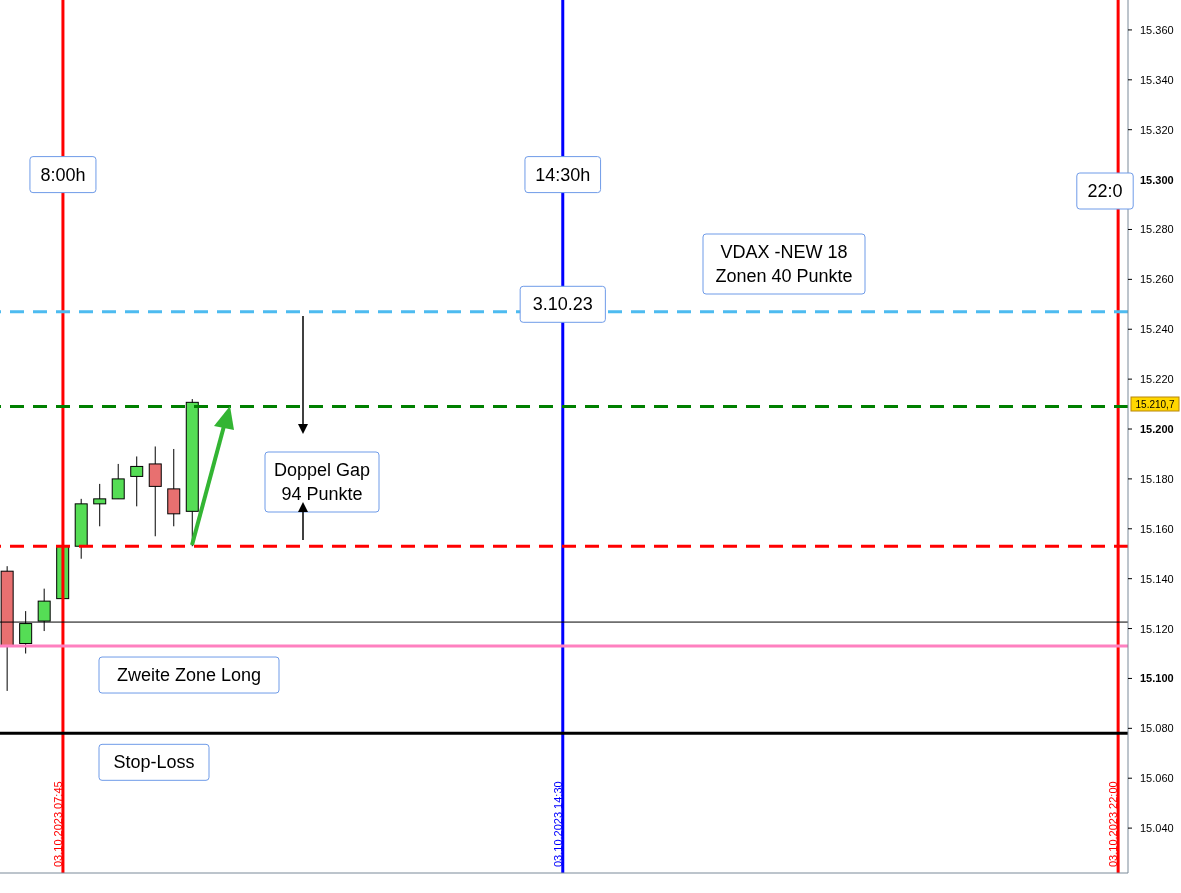 The image size is (1181, 893). What do you see at coordinates (562, 304) in the screenshot?
I see `annotation: 3.10.23` at bounding box center [562, 304].